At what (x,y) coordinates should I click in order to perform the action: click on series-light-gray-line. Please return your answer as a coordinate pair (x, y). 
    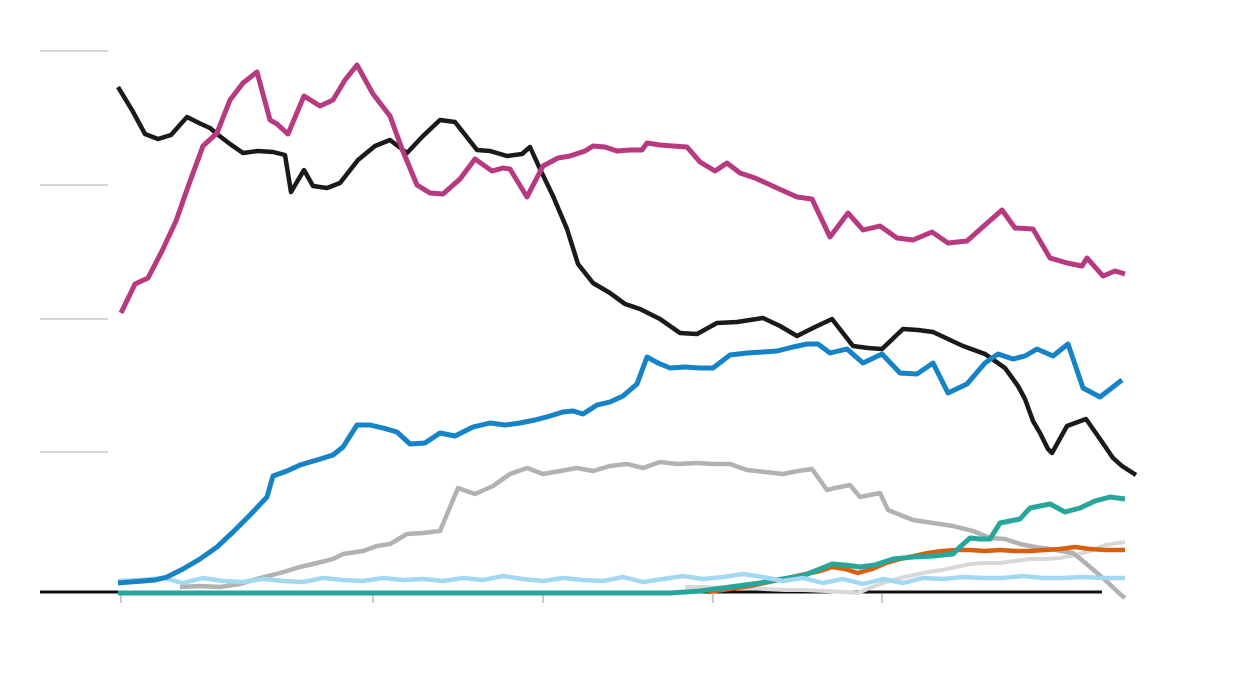
    Looking at the image, I should click on (905, 567).